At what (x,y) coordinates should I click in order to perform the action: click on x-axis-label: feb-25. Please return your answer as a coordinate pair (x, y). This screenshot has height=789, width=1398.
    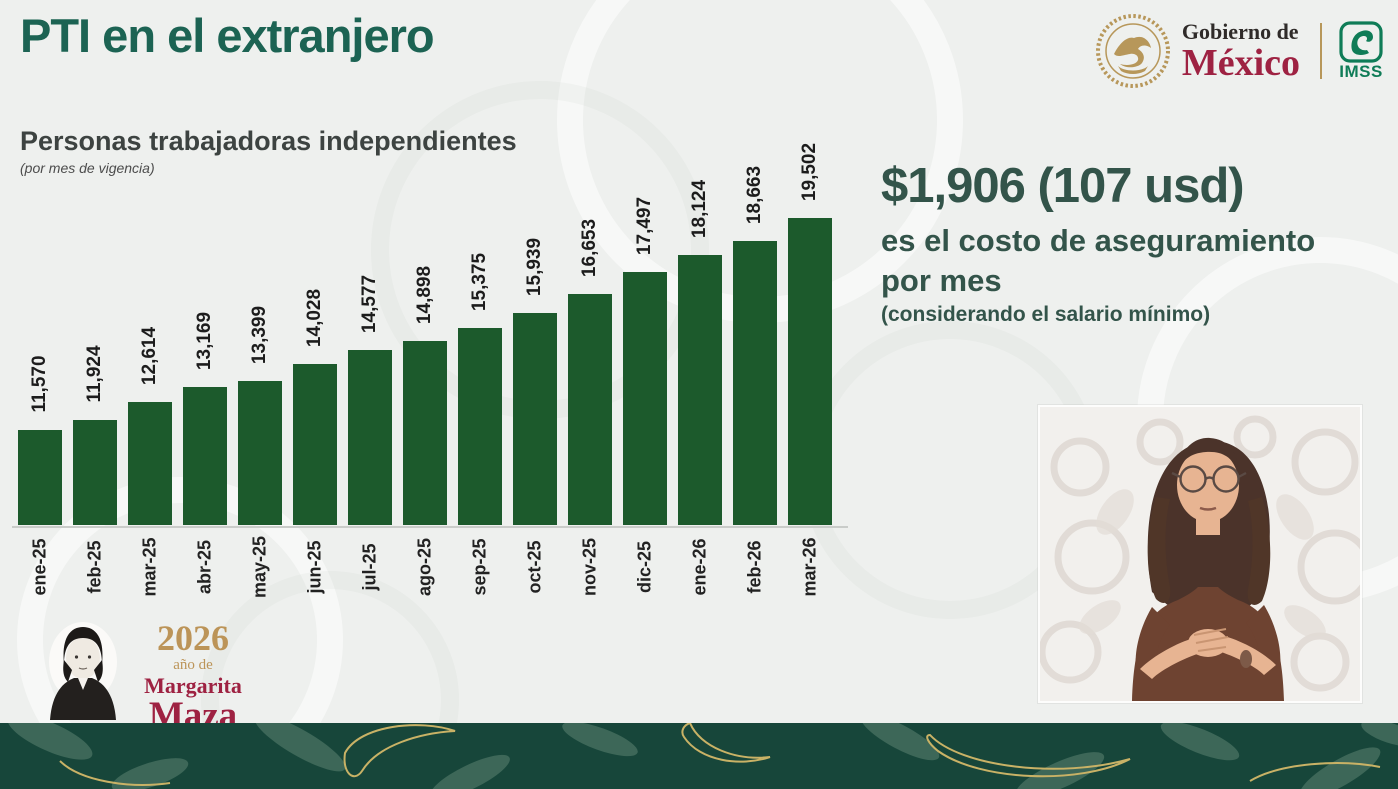
    Looking at the image, I should click on (94, 567).